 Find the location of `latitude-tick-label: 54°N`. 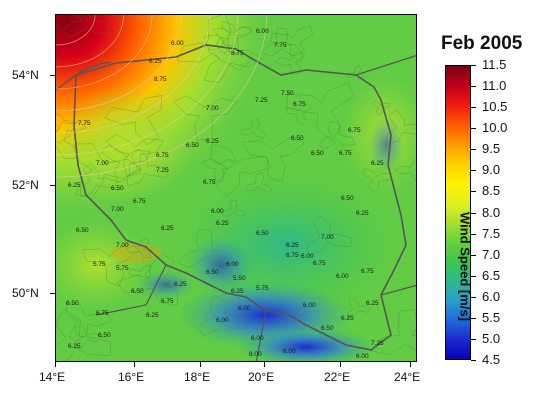

latitude-tick-label: 54°N is located at coordinates (25, 75).